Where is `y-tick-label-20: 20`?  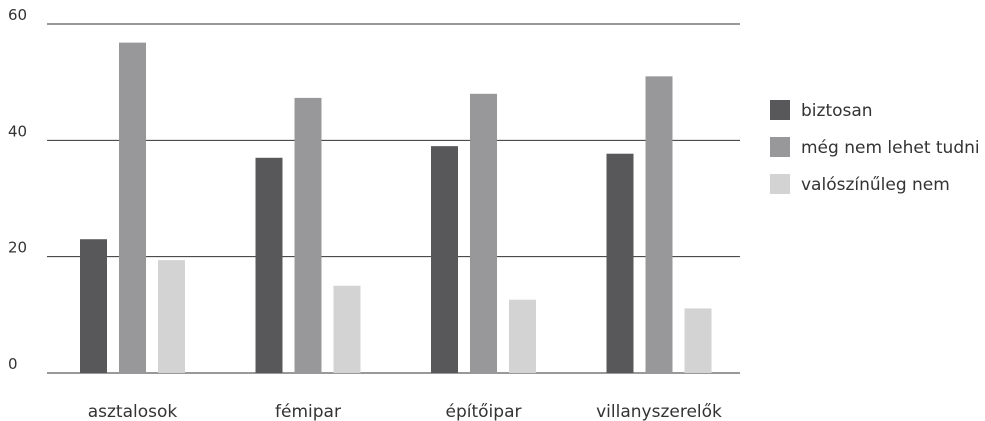
y-tick-label-20: 20 is located at coordinates (17, 248).